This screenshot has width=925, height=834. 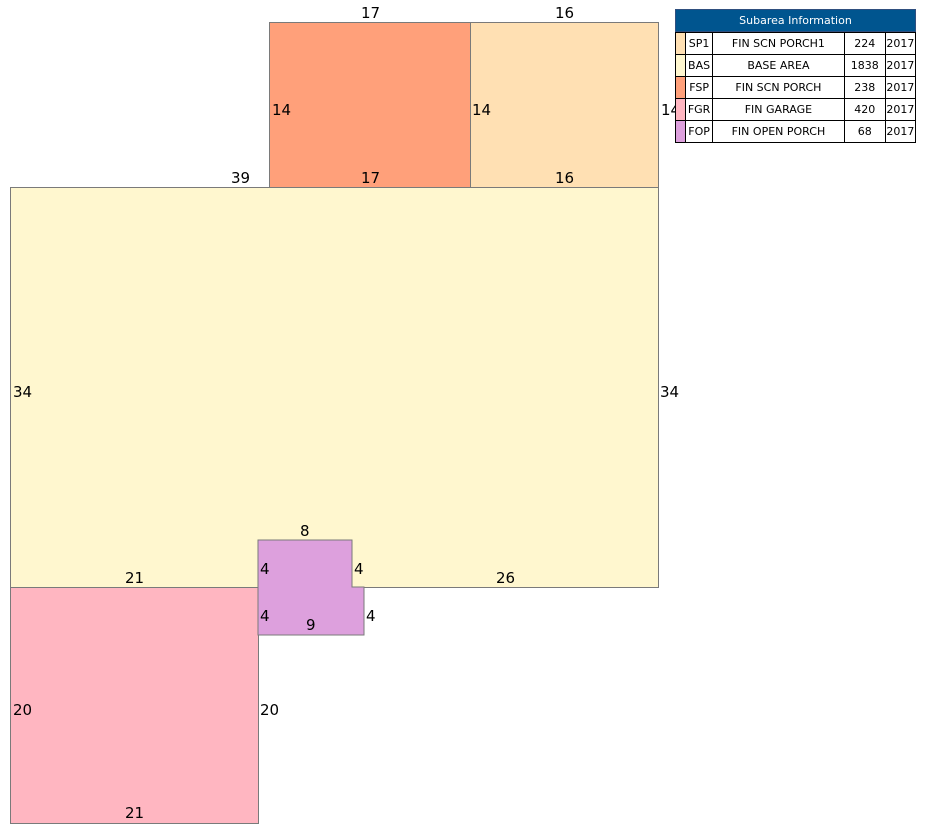 What do you see at coordinates (311, 625) in the screenshot?
I see `fop-bottom-dimension: 9` at bounding box center [311, 625].